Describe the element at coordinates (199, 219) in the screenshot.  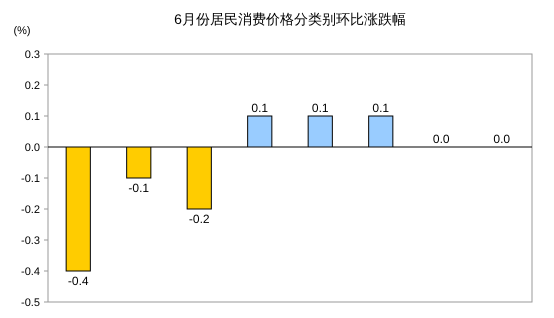
I see `data-label: -0.2` at that location.